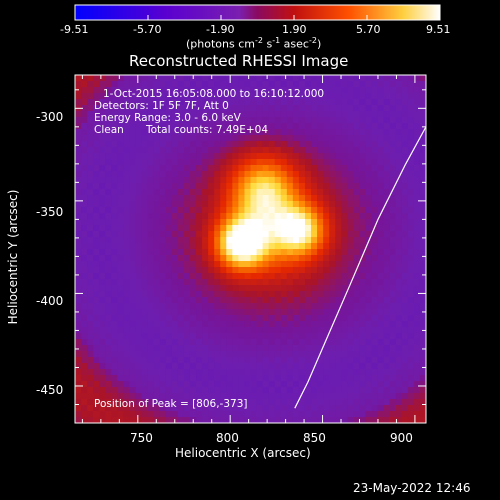  What do you see at coordinates (243, 453) in the screenshot?
I see `x-axis-label: Heliocentric X (arcsec)` at bounding box center [243, 453].